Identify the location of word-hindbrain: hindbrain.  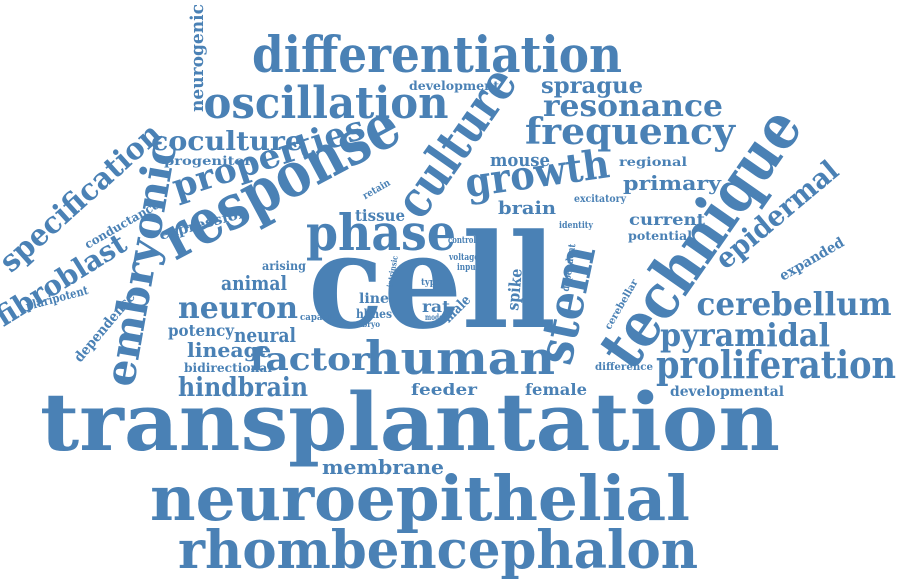
(243, 388).